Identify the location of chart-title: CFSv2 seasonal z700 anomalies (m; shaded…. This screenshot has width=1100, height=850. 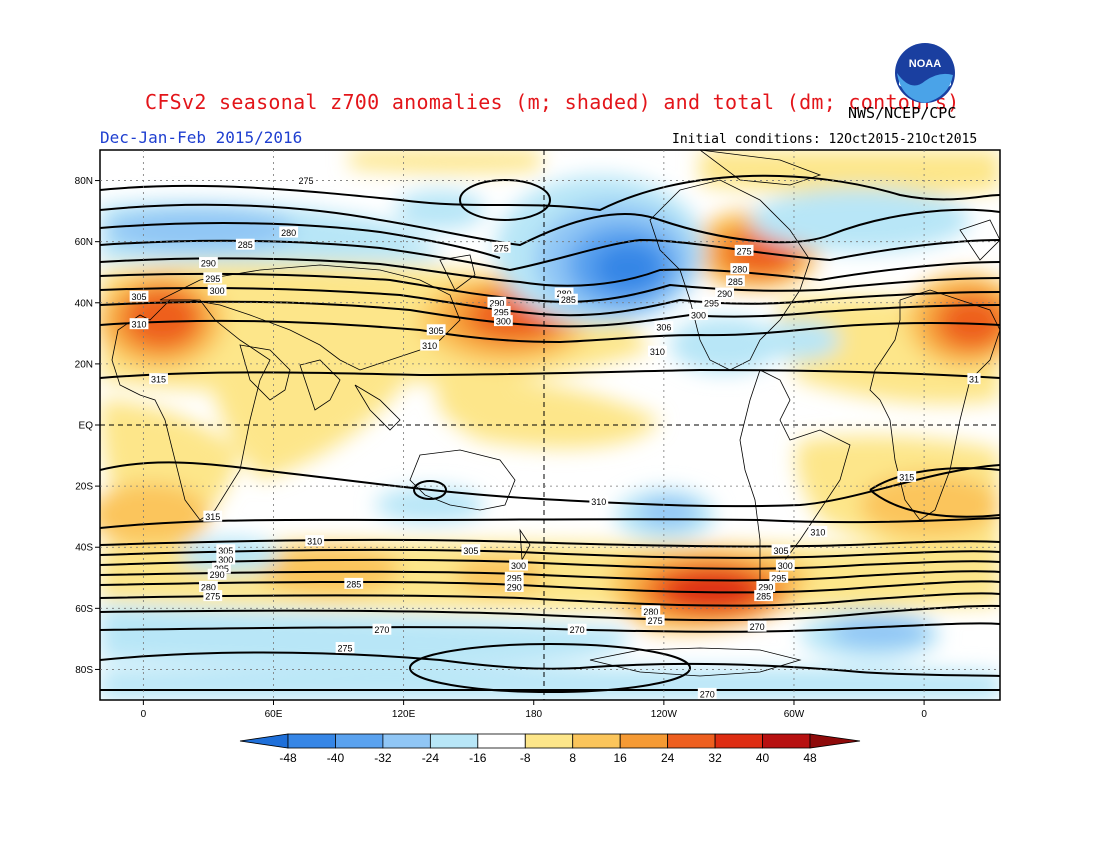
(552, 102).